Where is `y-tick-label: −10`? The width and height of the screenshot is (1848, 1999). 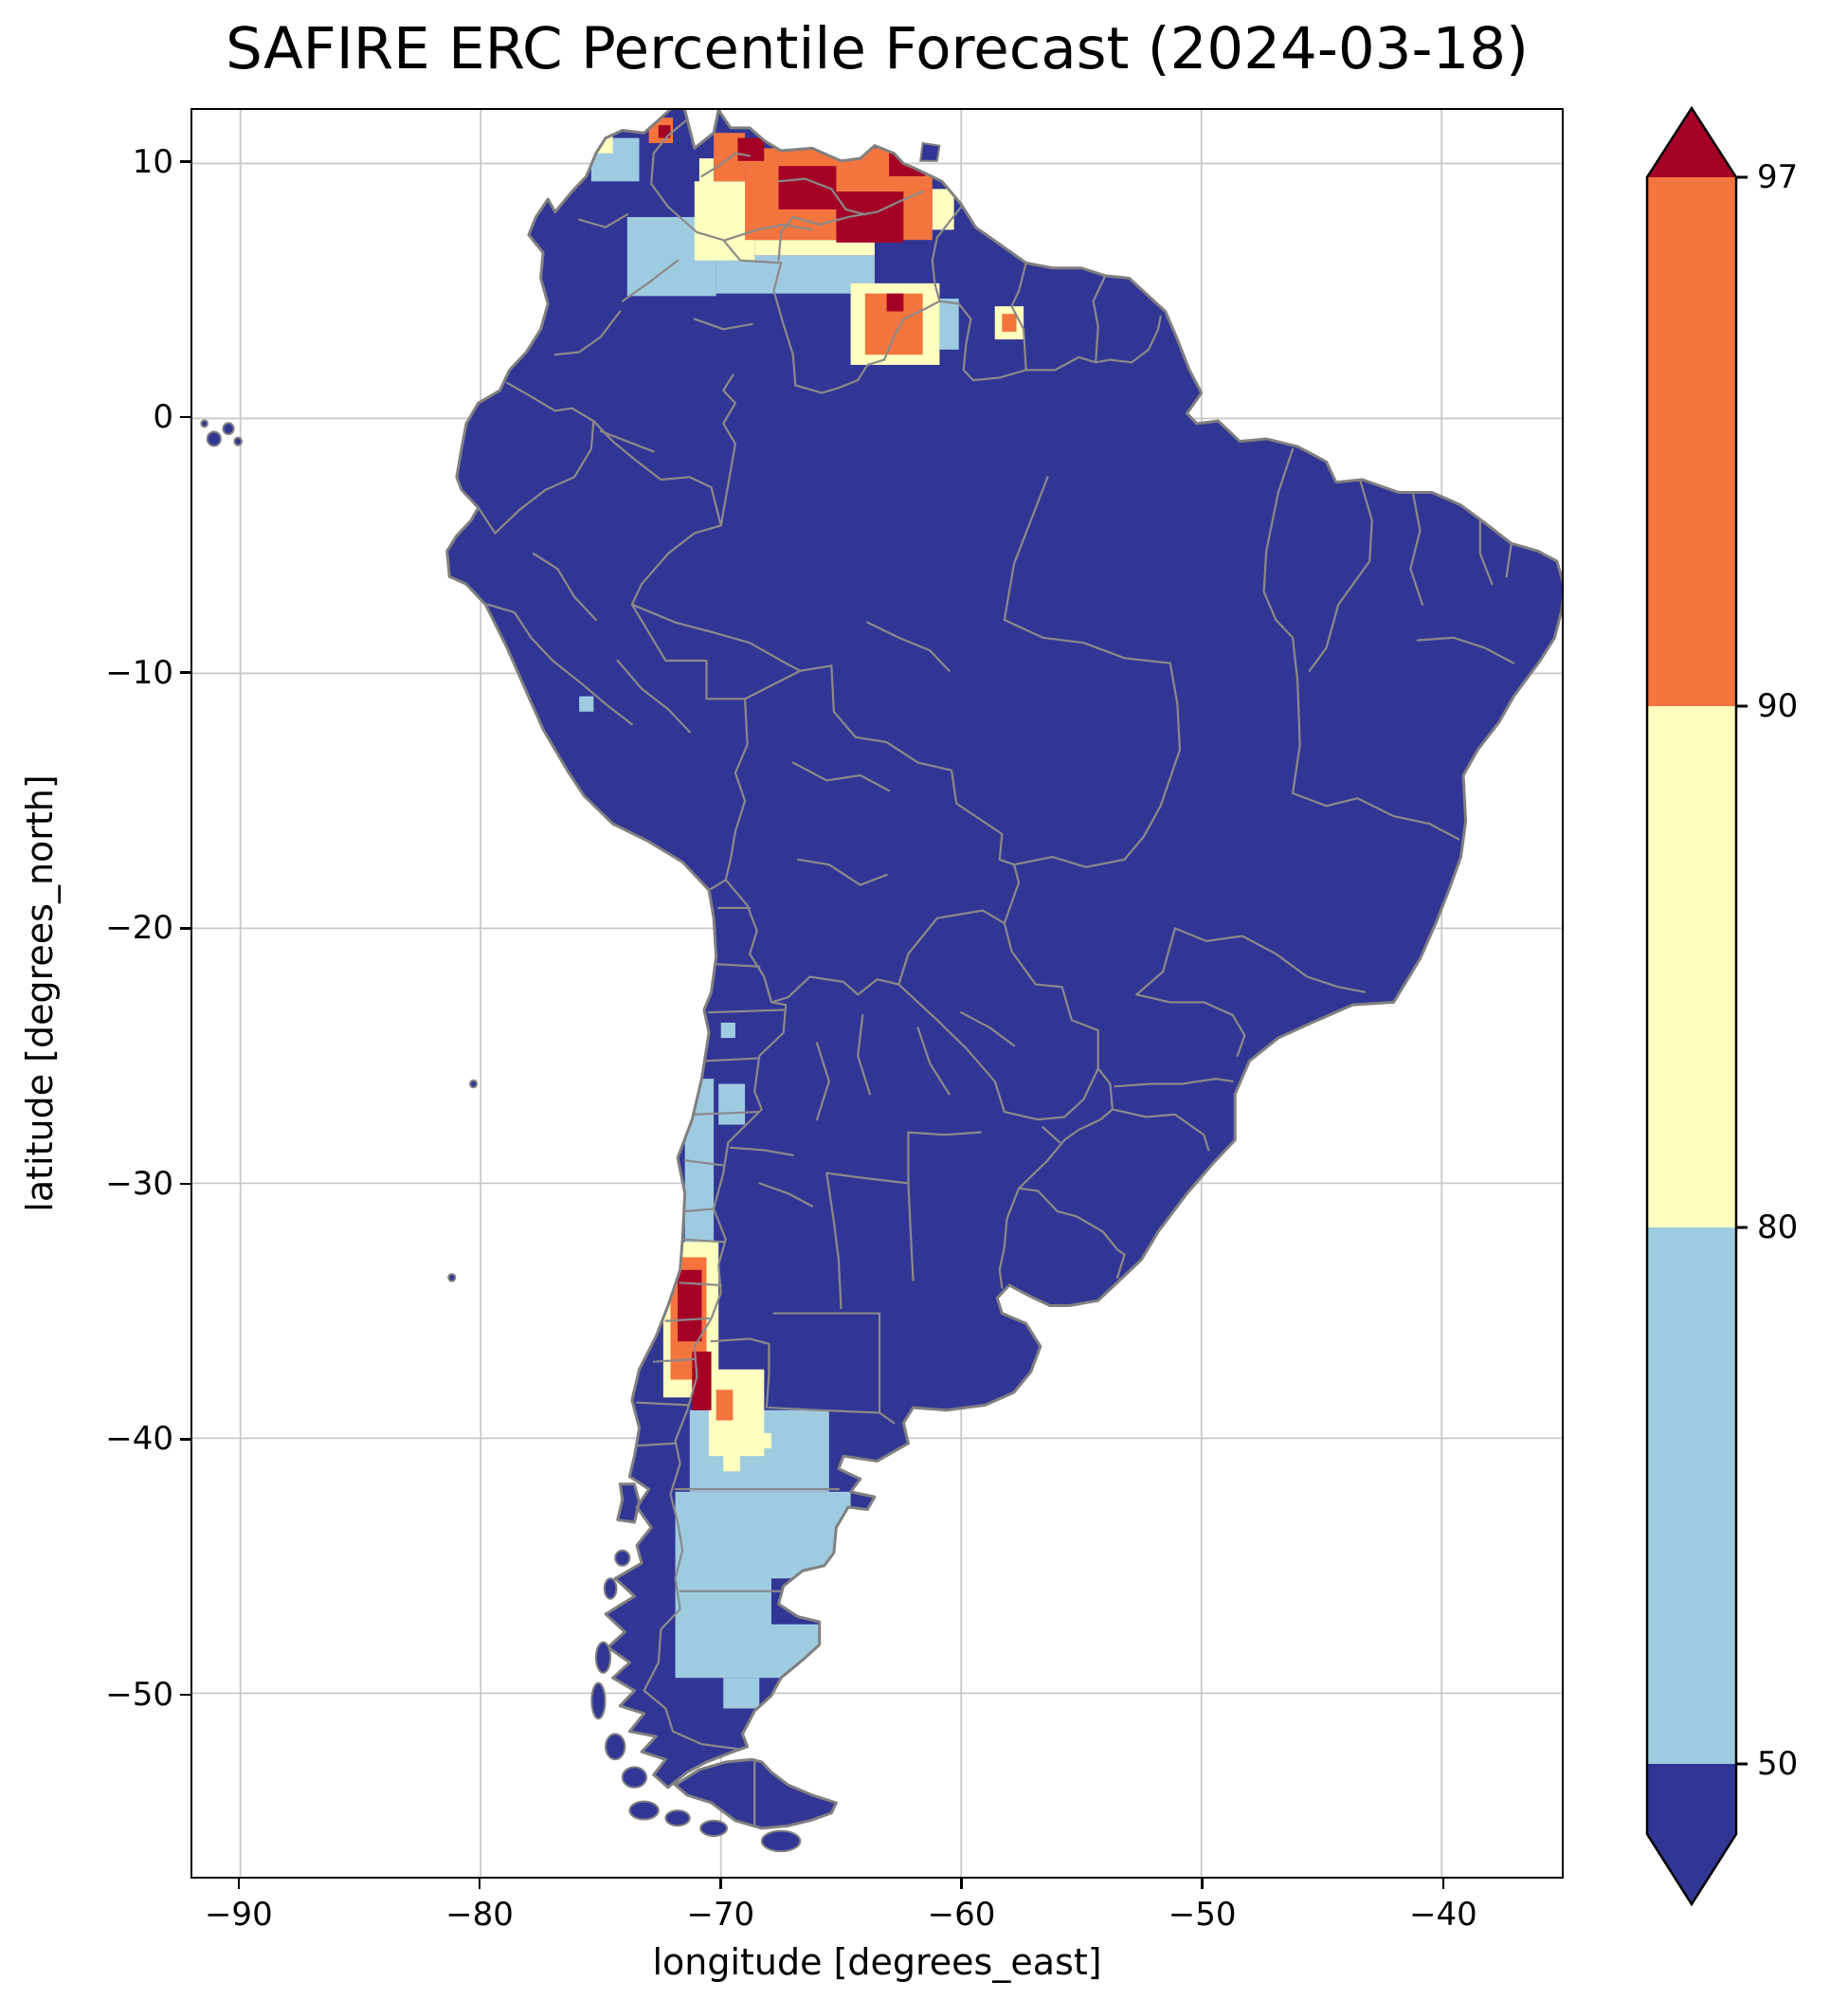
y-tick-label: −10 is located at coordinates (139, 673).